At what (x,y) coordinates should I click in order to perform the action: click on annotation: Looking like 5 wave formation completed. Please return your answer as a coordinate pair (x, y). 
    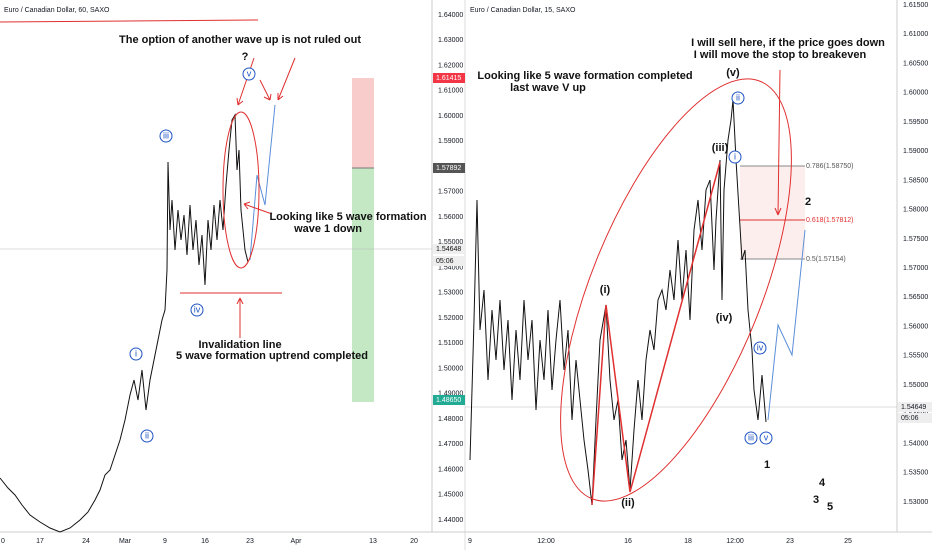
    Looking at the image, I should click on (584, 76).